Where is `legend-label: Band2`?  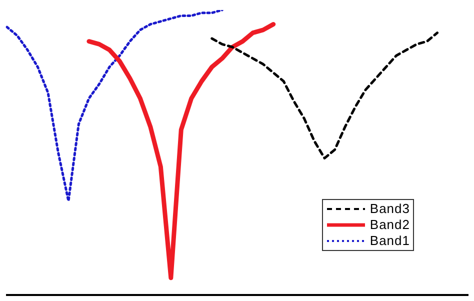 legend-label: Band2 is located at coordinates (390, 225).